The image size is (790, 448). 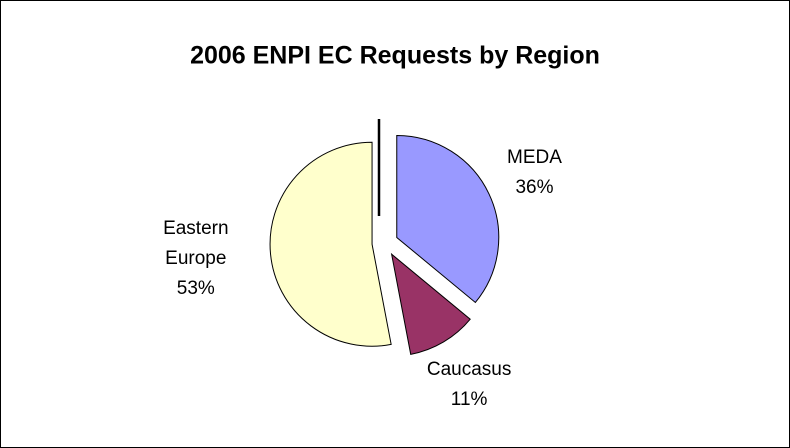 I want to click on value-label: 11%, so click(x=469, y=400).